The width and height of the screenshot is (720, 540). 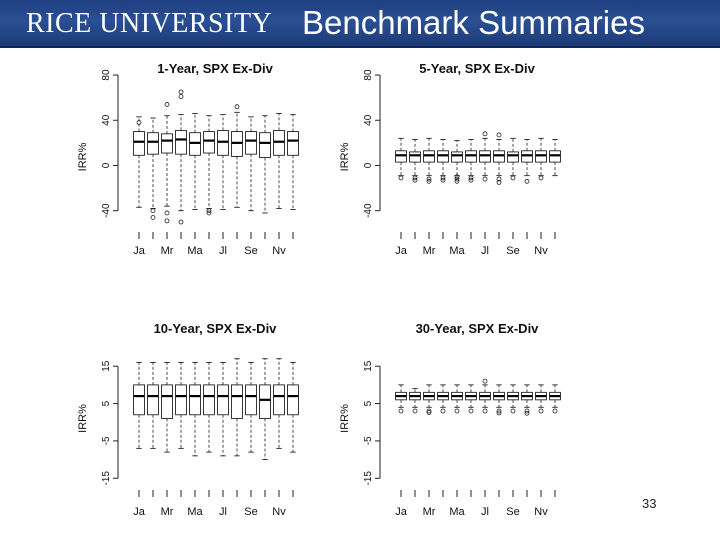 I want to click on x-tick-label: Se, so click(x=512, y=512).